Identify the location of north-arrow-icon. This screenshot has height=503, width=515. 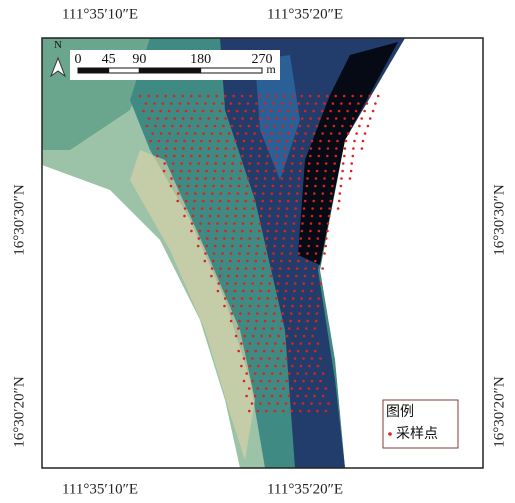
(58, 67).